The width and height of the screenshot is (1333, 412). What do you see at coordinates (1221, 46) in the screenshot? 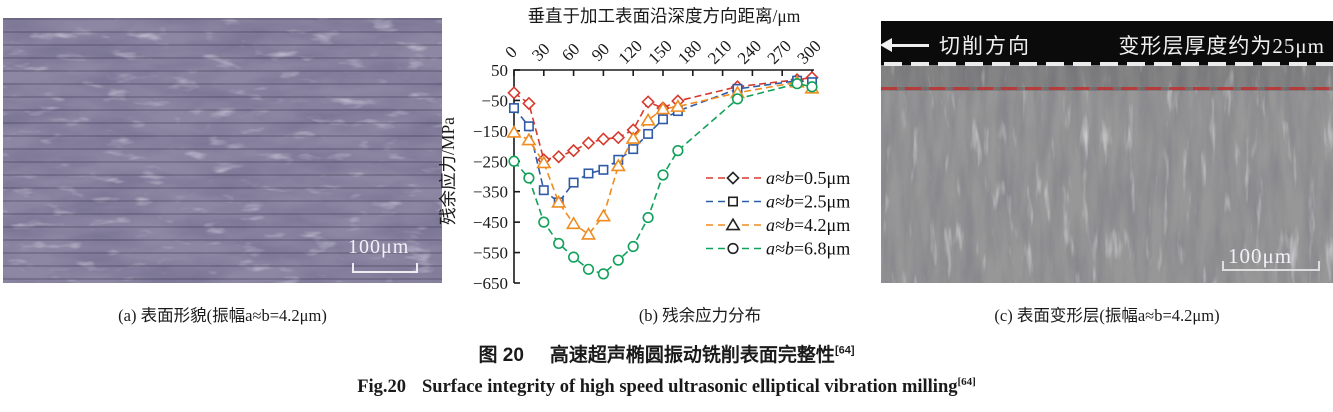
I see `deformation-thickness-note: 变形层厚度约为25μm` at bounding box center [1221, 46].